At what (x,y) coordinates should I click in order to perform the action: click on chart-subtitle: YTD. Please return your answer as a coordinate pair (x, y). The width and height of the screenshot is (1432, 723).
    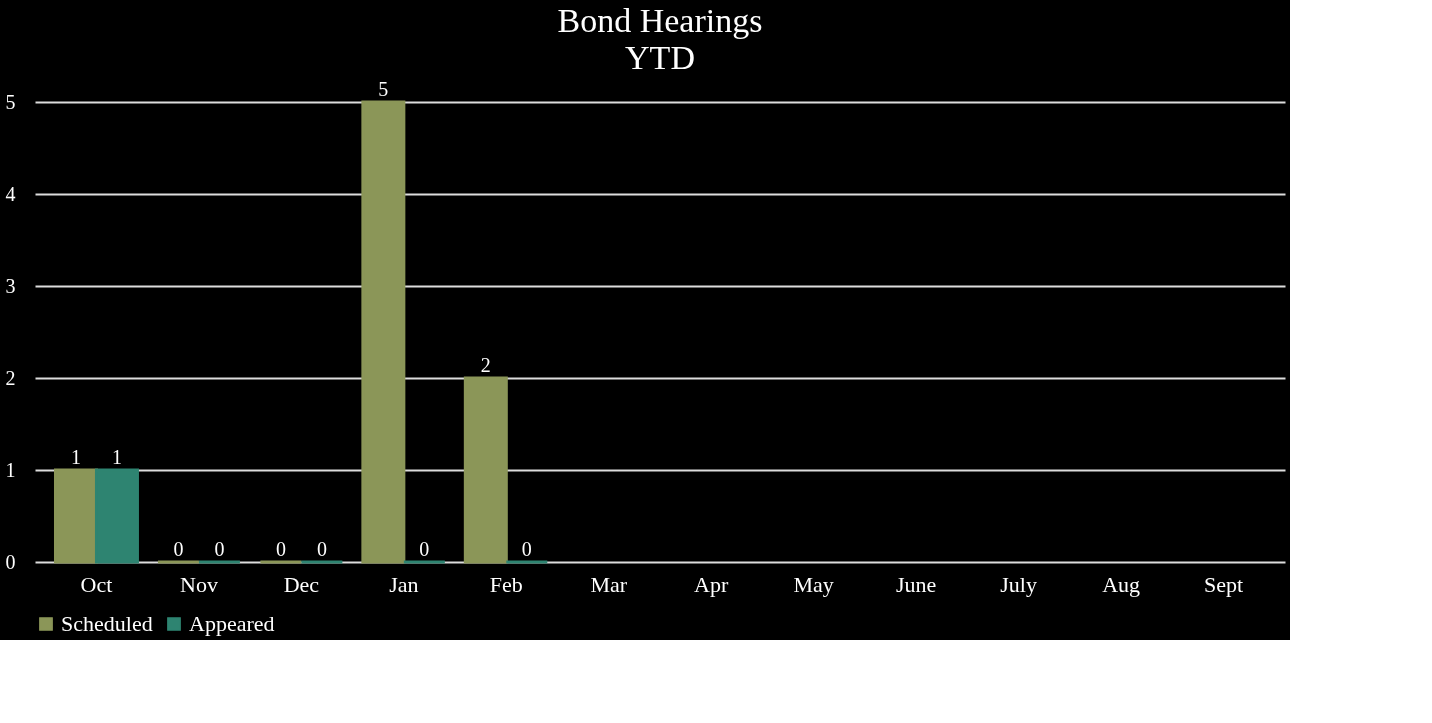
    Looking at the image, I should click on (660, 57).